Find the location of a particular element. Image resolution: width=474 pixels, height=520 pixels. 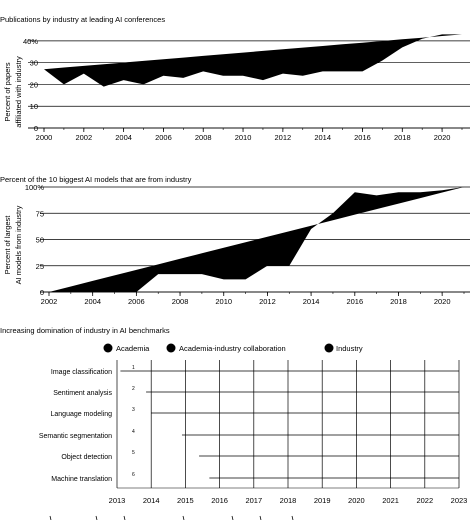

benchmark-index: 5 is located at coordinates (133, 453).